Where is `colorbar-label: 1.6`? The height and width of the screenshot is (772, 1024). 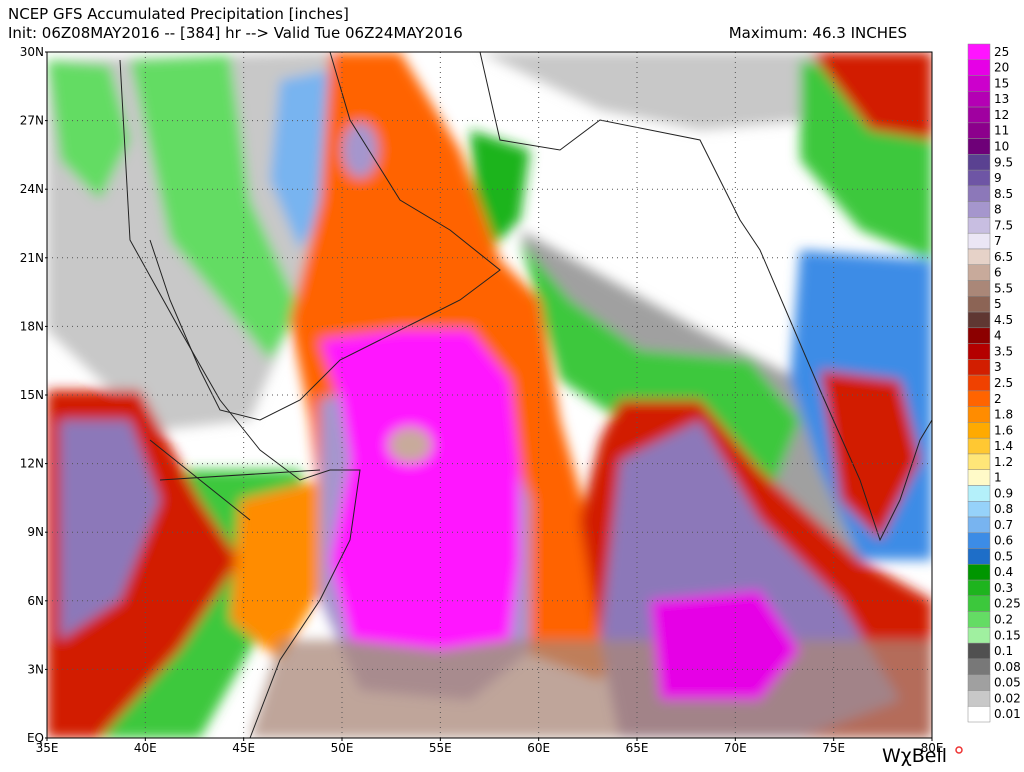 colorbar-label: 1.6 is located at coordinates (1003, 430).